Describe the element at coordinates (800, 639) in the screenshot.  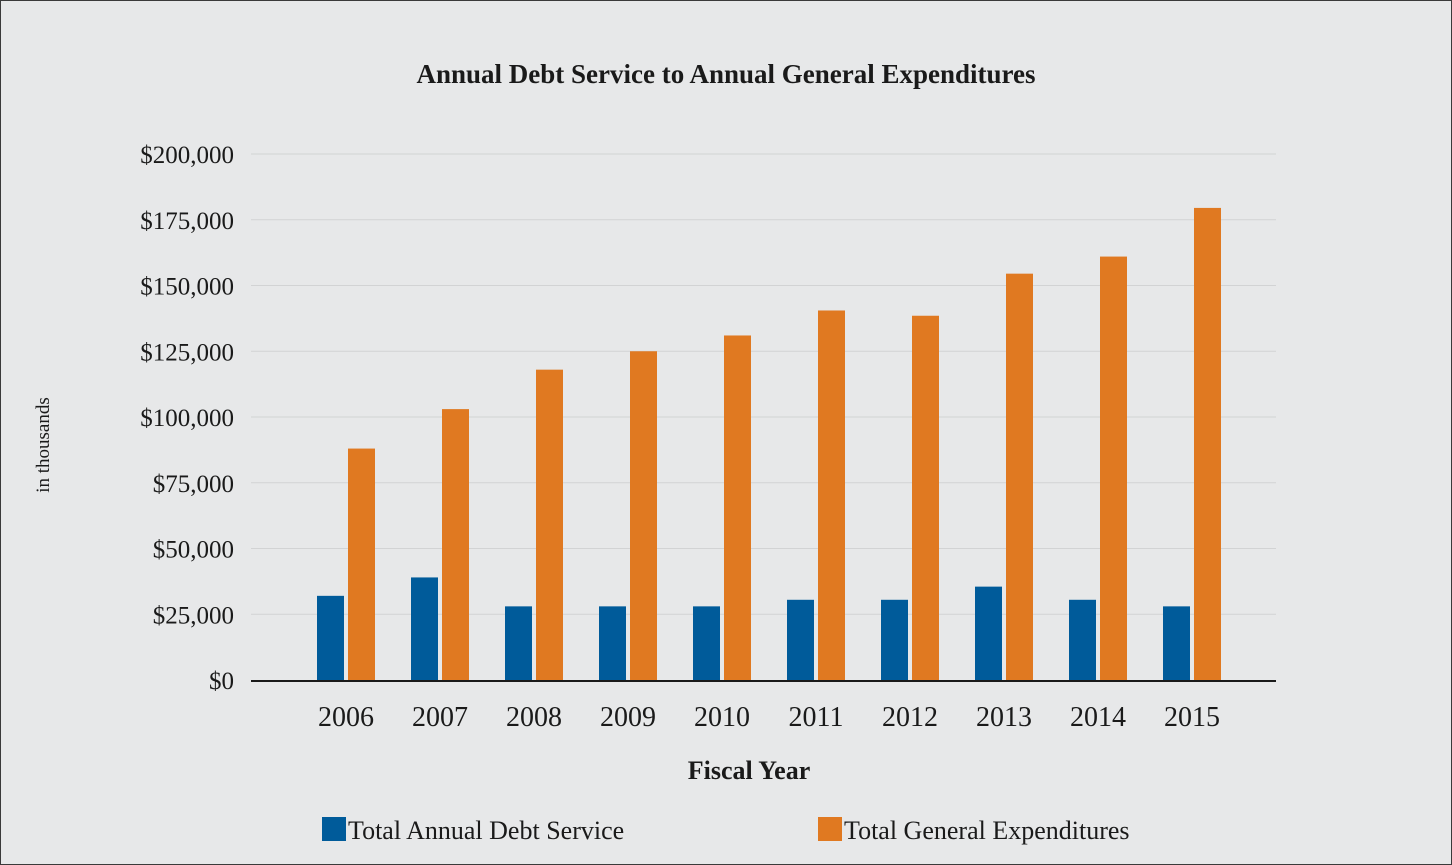
I see `bar-debt-service-2011` at that location.